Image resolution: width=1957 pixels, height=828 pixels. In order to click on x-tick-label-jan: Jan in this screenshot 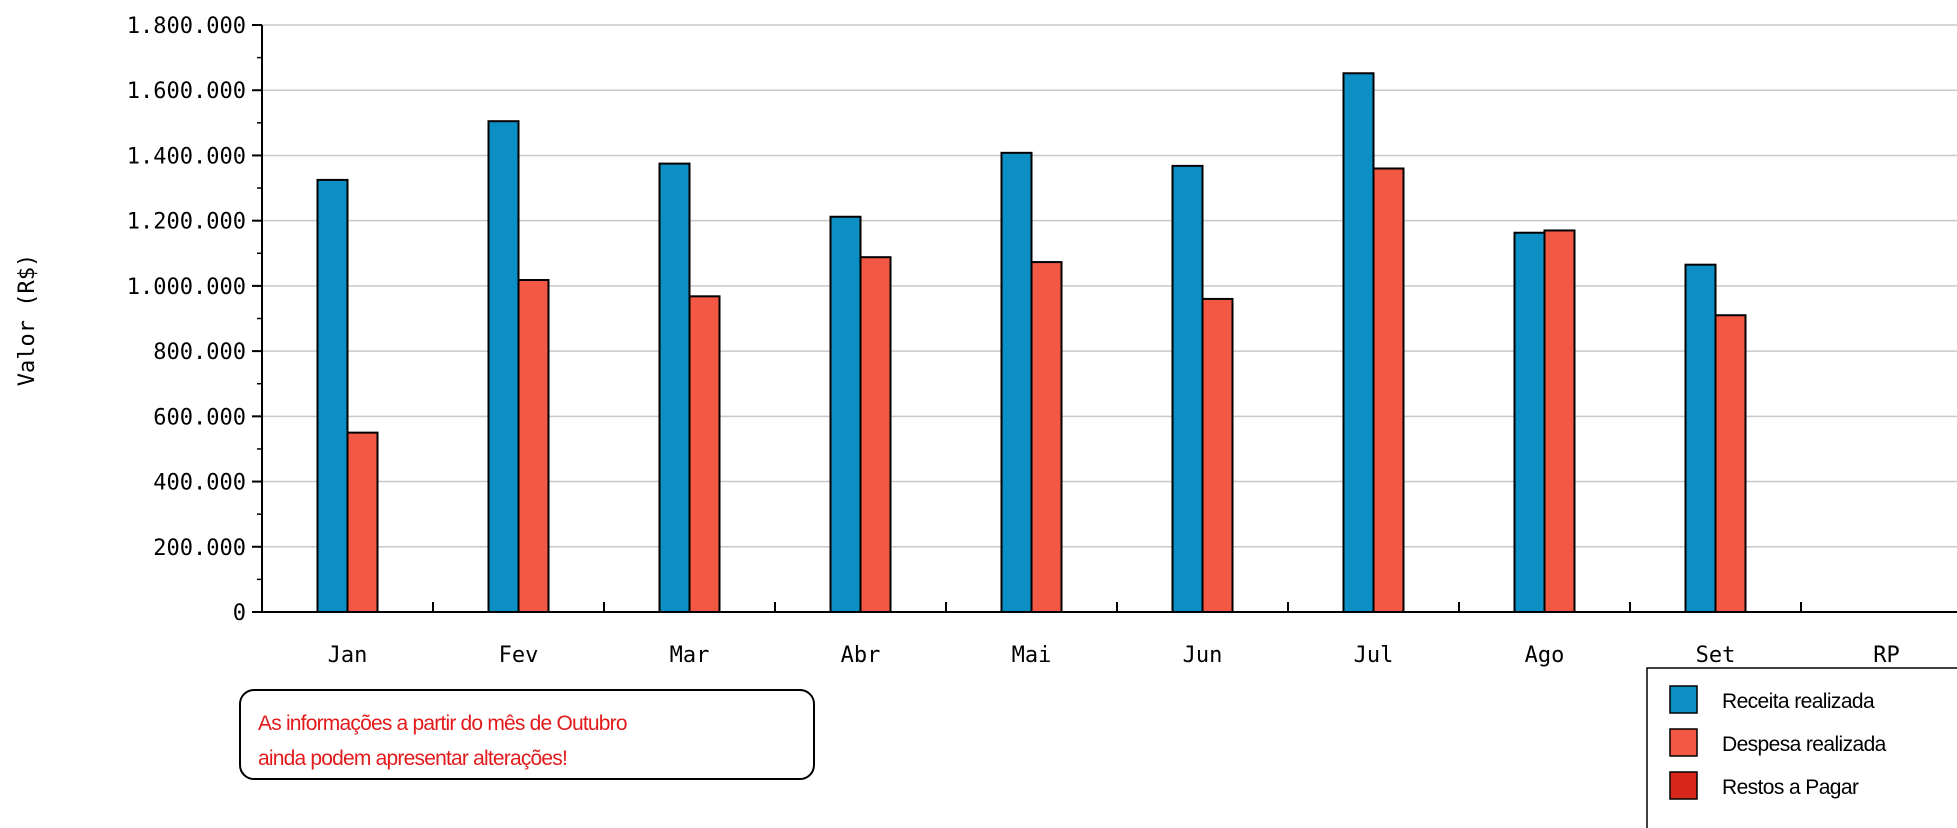, I will do `click(348, 655)`.